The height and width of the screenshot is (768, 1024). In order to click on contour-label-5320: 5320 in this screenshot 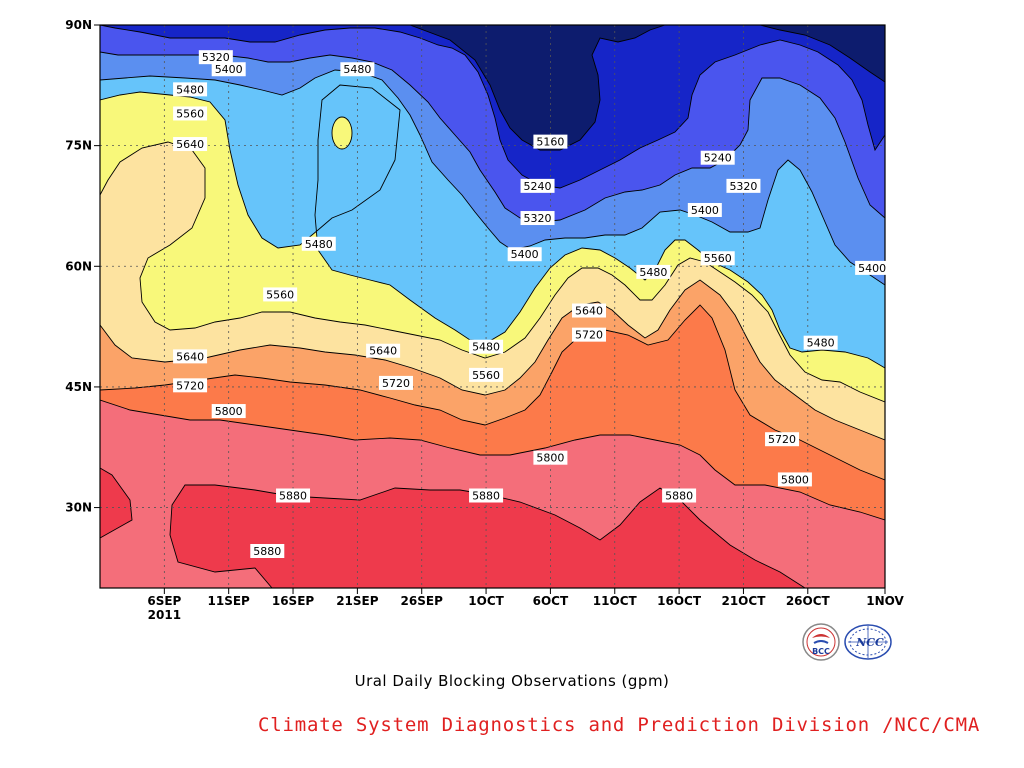, I will do `click(215, 57)`.